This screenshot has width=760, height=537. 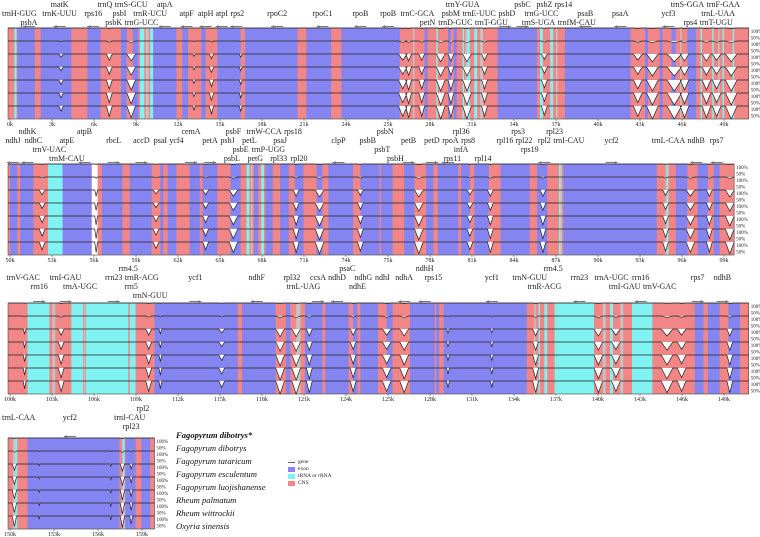 What do you see at coordinates (384, 34) in the screenshot?
I see `track-1: 100%50%` at bounding box center [384, 34].